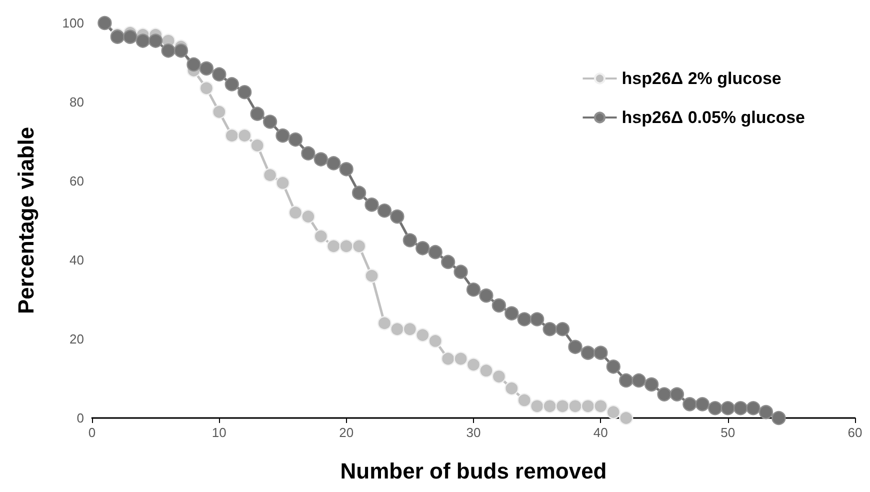  I want to click on x-tick-label: 0, so click(92, 432).